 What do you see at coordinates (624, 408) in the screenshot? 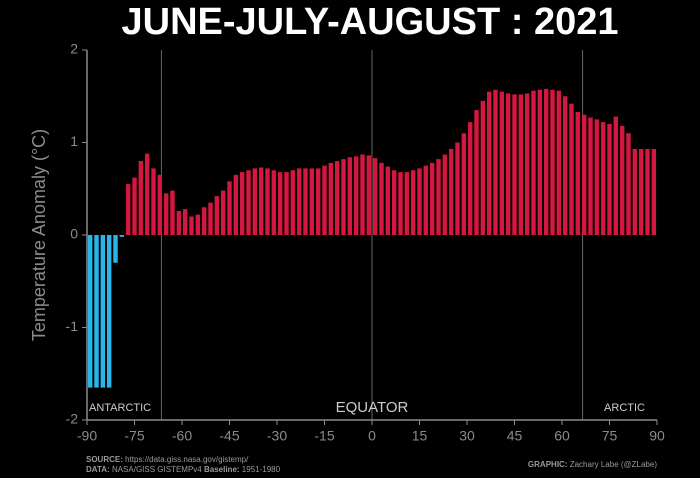
I see `region-label: ARCTIC` at bounding box center [624, 408].